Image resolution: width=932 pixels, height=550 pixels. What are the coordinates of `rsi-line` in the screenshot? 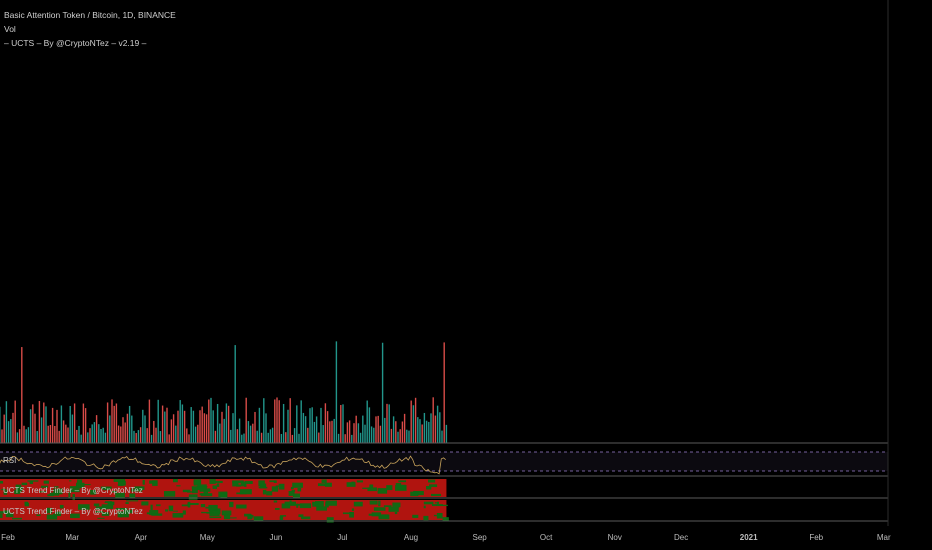 It's located at (223, 465).